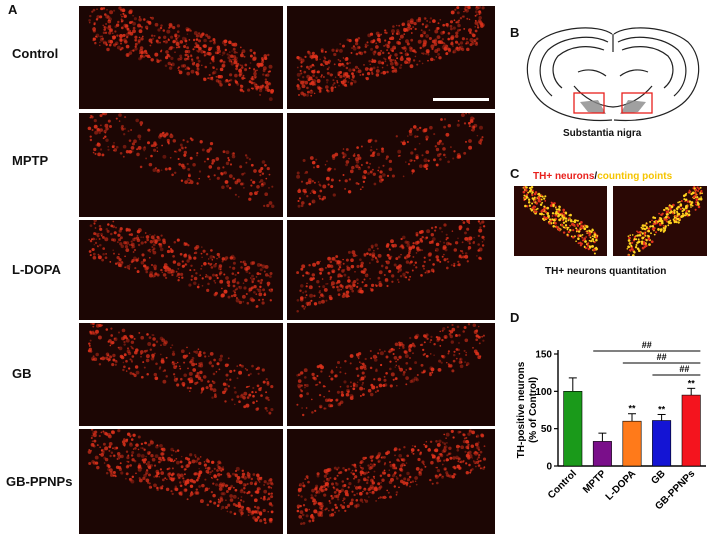 This screenshot has height=538, width=716. Describe the element at coordinates (181, 481) in the screenshot. I see `micrograph-gb-ppnps-left` at that location.